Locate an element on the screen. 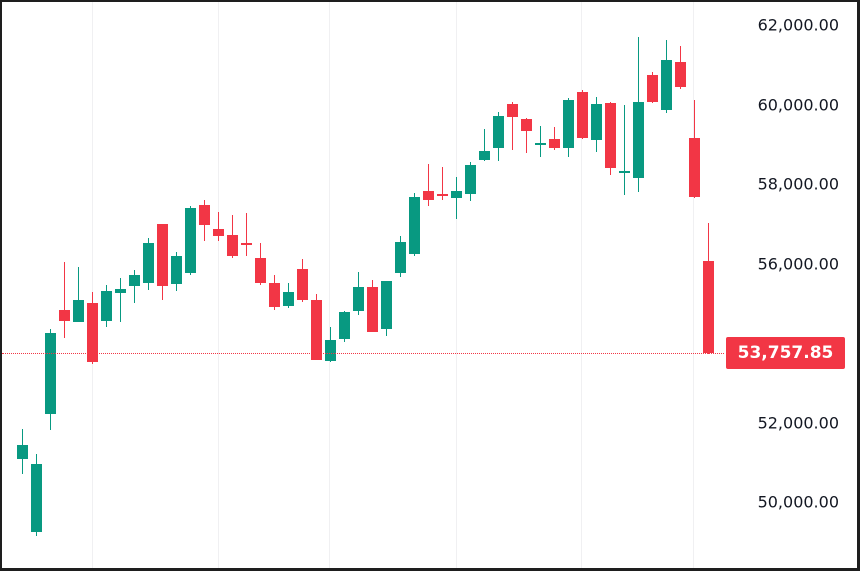 This screenshot has height=571, width=860. y-tick-label: 62,000.00 is located at coordinates (798, 25).